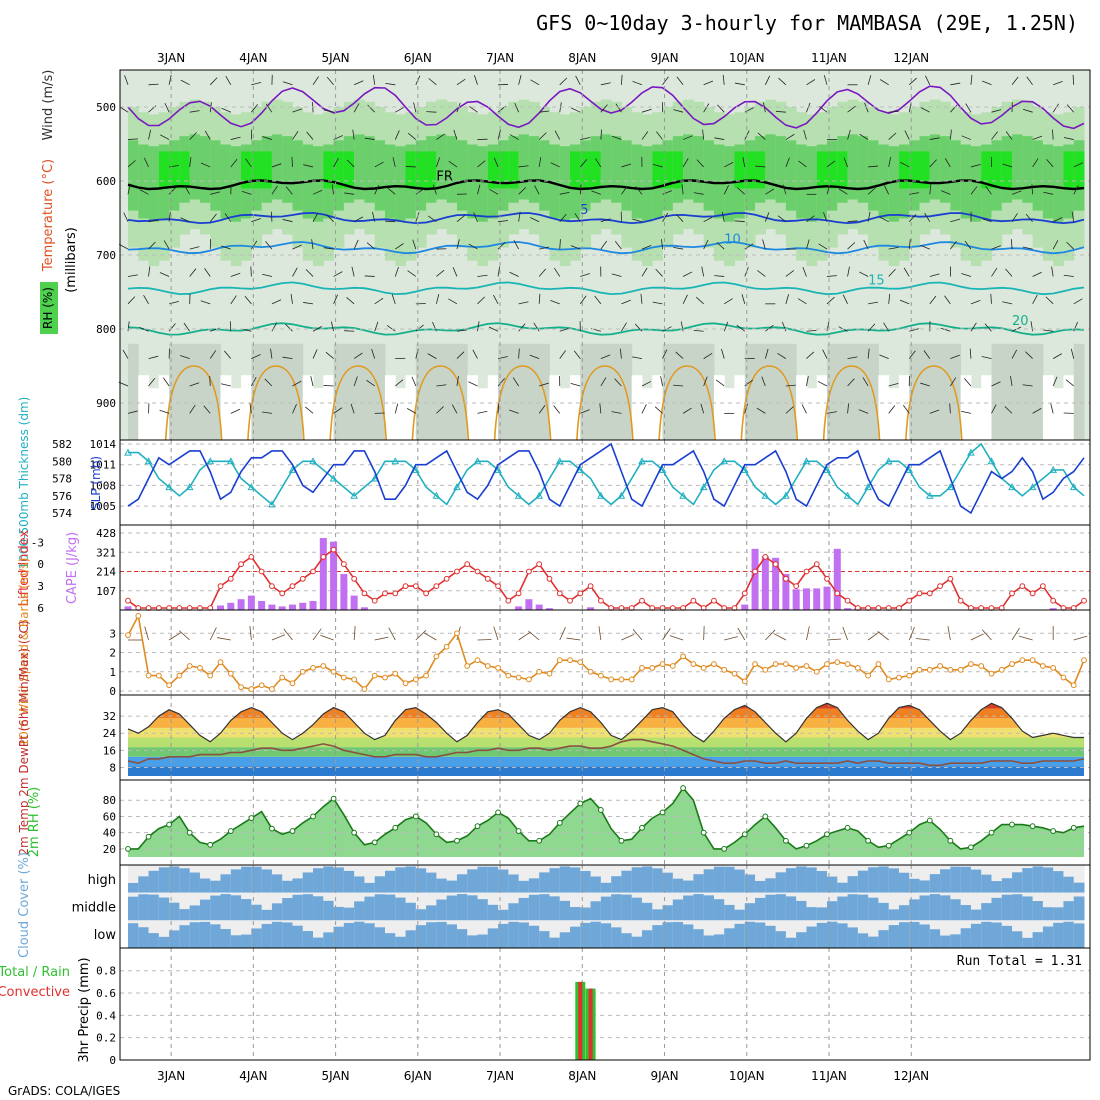  Describe the element at coordinates (796, 599) in the screenshot. I see `cape-bar` at that location.